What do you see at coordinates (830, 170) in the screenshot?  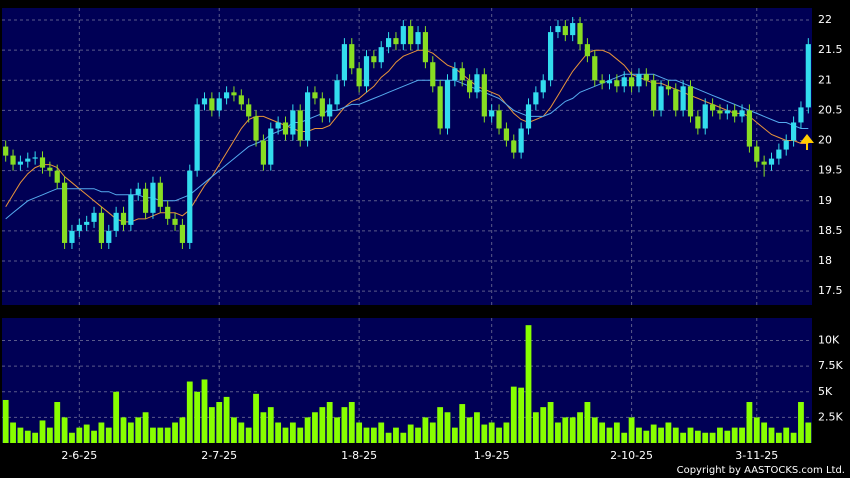 I see `y-tick-label: 19.5` at bounding box center [830, 170].